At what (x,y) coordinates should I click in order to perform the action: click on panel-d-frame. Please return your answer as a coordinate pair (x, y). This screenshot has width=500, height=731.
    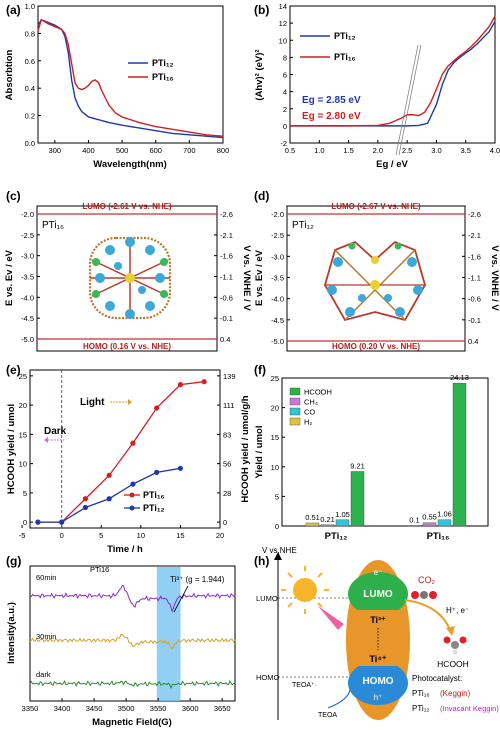
    Looking at the image, I should click on (376, 278).